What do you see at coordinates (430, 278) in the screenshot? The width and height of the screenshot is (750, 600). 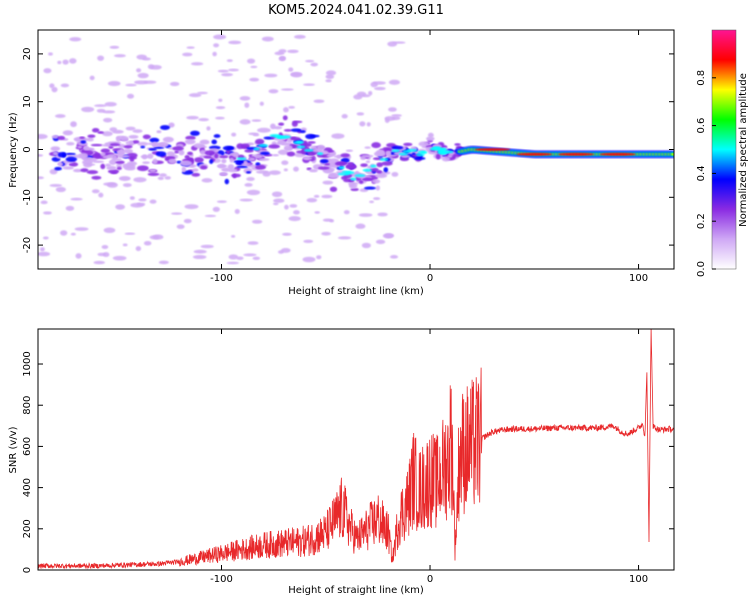 I see `x-tick-label: 0` at bounding box center [430, 278].